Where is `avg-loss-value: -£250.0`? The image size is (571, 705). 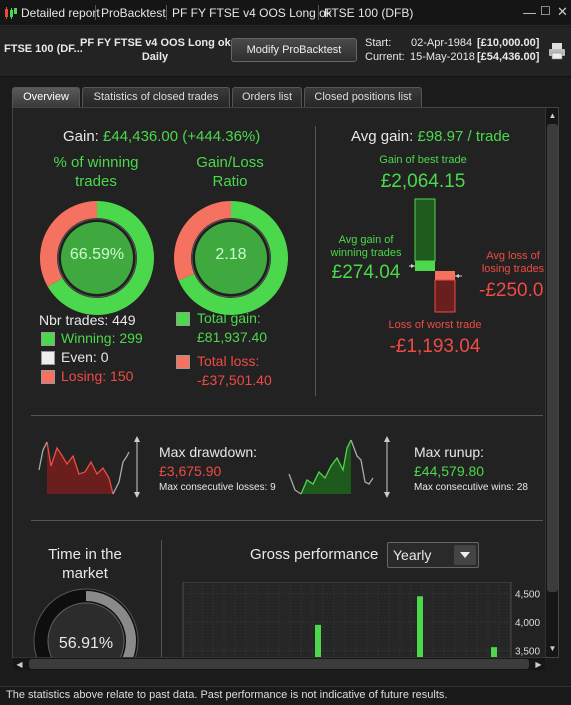 avg-loss-value: -£250.0 is located at coordinates (511, 290).